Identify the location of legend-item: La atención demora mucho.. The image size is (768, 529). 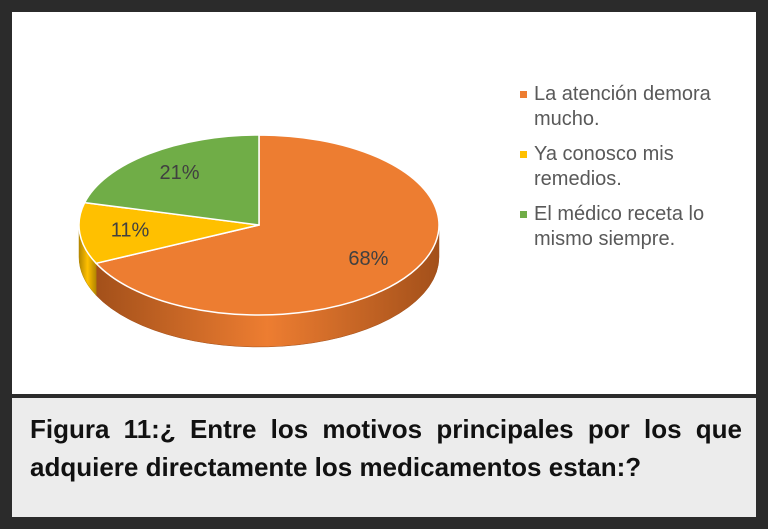
(630, 107).